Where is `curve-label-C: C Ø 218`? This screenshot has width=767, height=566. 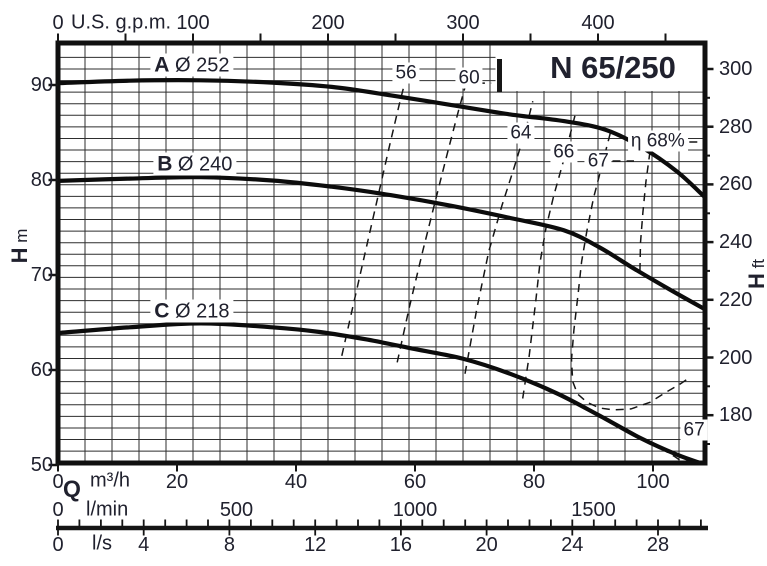
curve-label-C: C Ø 218 is located at coordinates (192, 311).